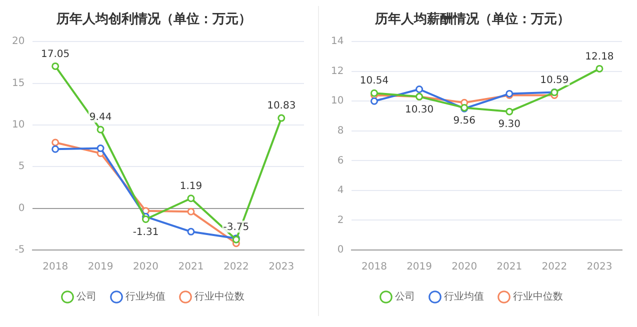  I want to click on y-tick-label: 15, so click(18, 83).